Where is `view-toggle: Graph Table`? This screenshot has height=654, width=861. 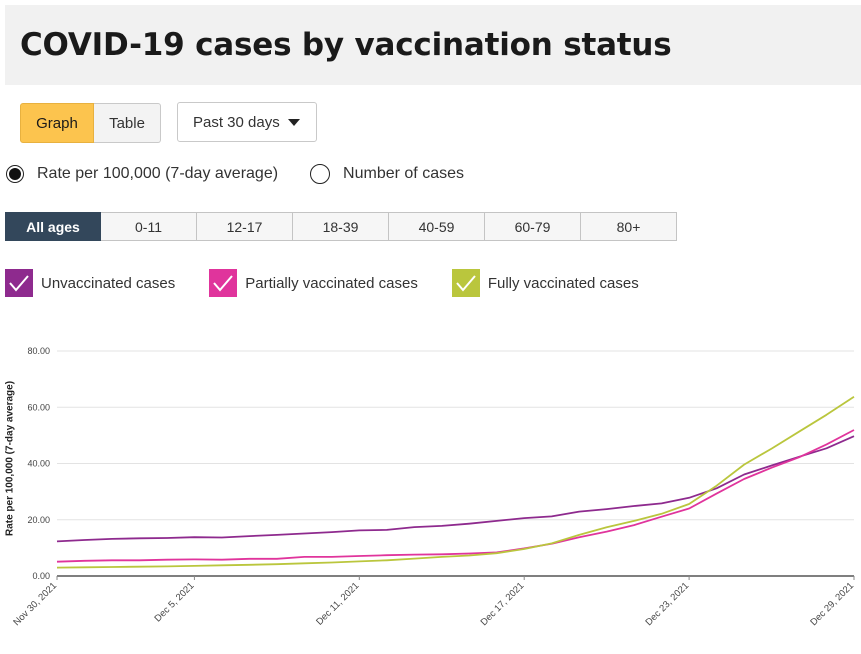 view-toggle: Graph Table is located at coordinates (90, 123).